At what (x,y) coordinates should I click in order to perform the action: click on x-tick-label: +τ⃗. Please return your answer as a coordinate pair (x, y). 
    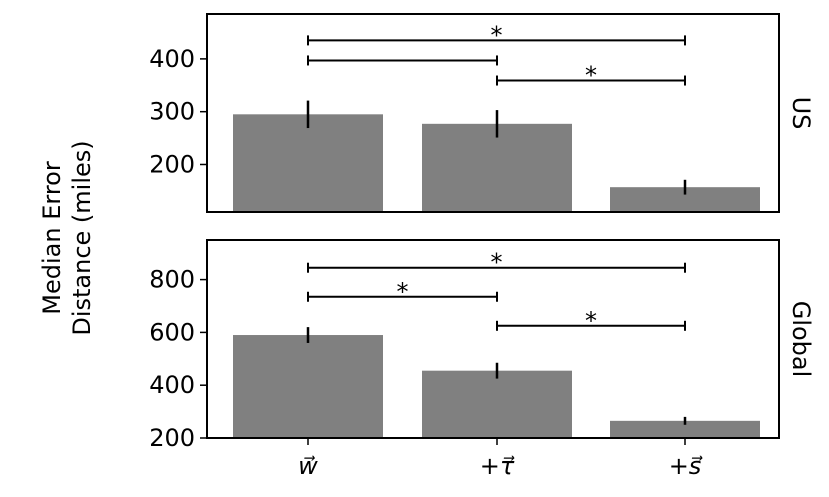
    Looking at the image, I should click on (497, 466).